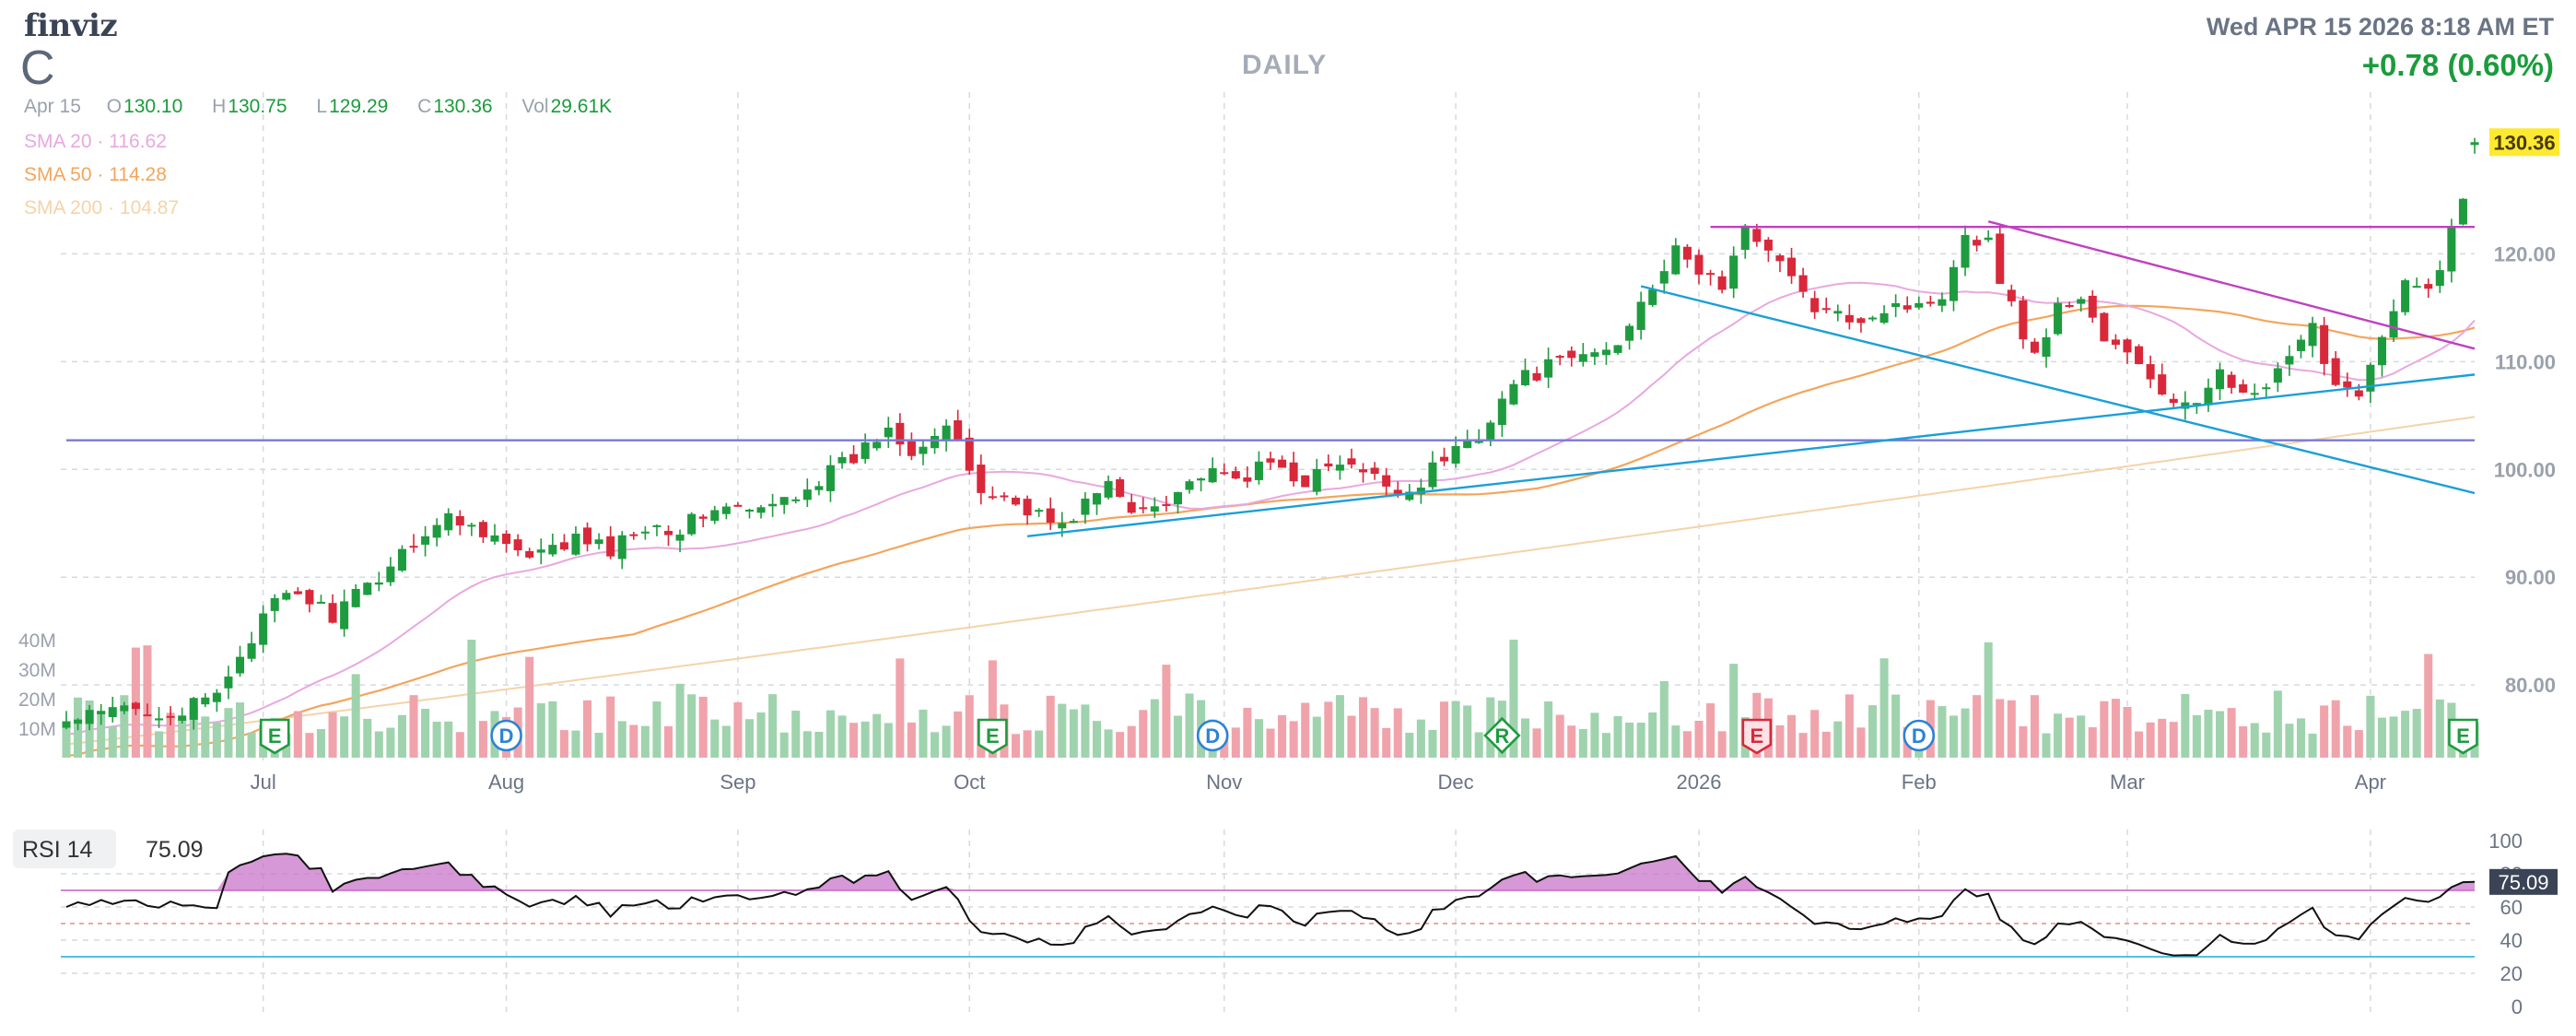 The image size is (2576, 1036). What do you see at coordinates (64, 849) in the screenshot?
I see `rsi-title-box` at bounding box center [64, 849].